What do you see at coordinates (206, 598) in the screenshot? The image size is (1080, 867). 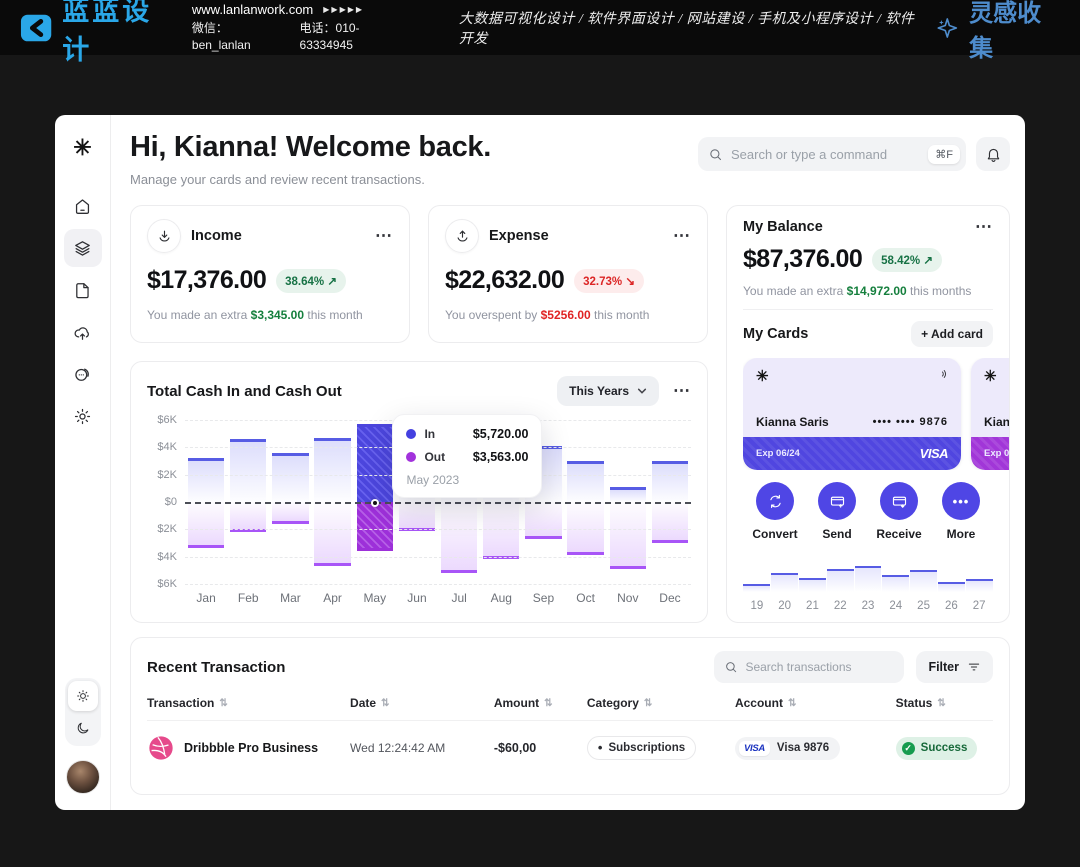 I see `x-axis-label: Jan` at bounding box center [206, 598].